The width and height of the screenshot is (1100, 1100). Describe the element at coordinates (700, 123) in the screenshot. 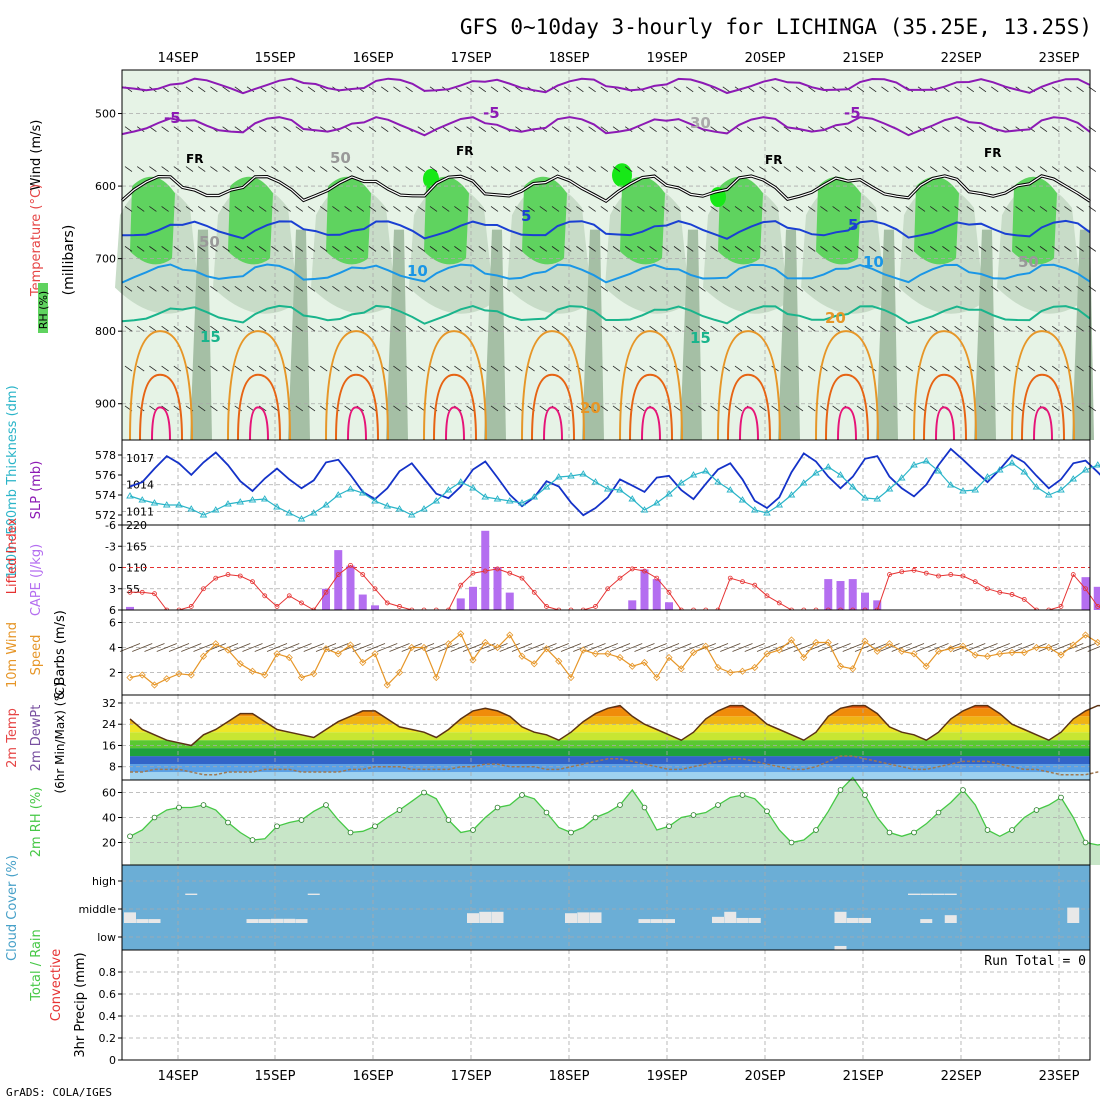

I see `contour-label: 30` at that location.